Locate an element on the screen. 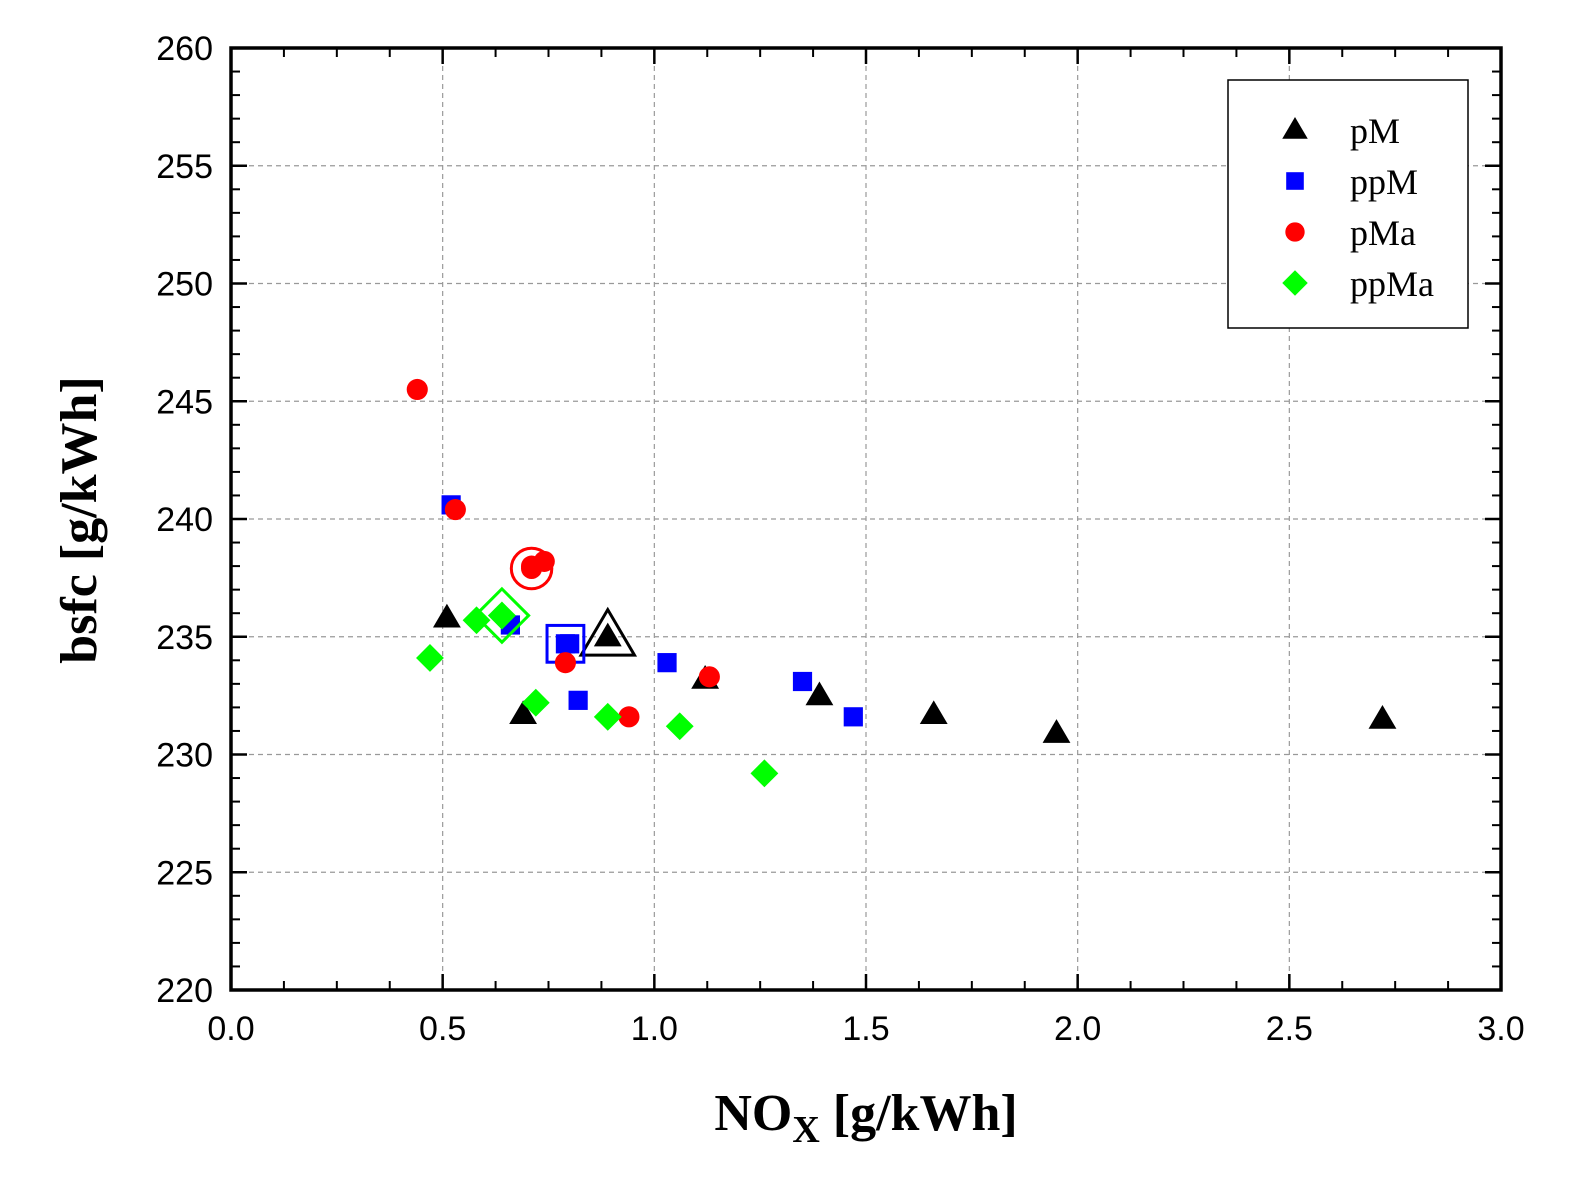 Image resolution: width=1577 pixels, height=1183 pixels. x-tick-label: 0.0 is located at coordinates (230, 1029).